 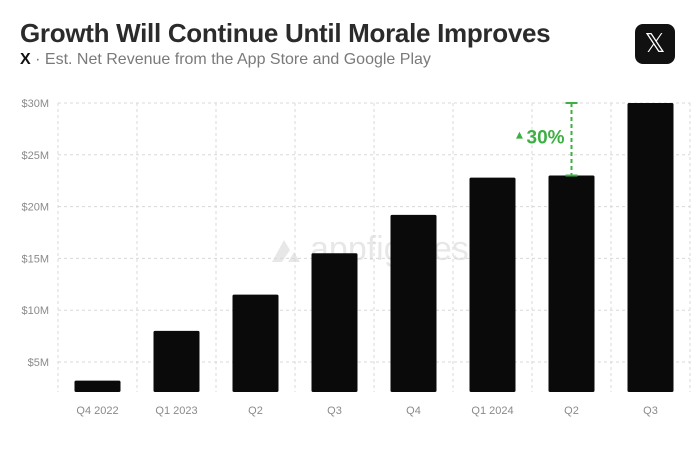 I want to click on subtitle-brand: X, so click(x=25, y=59).